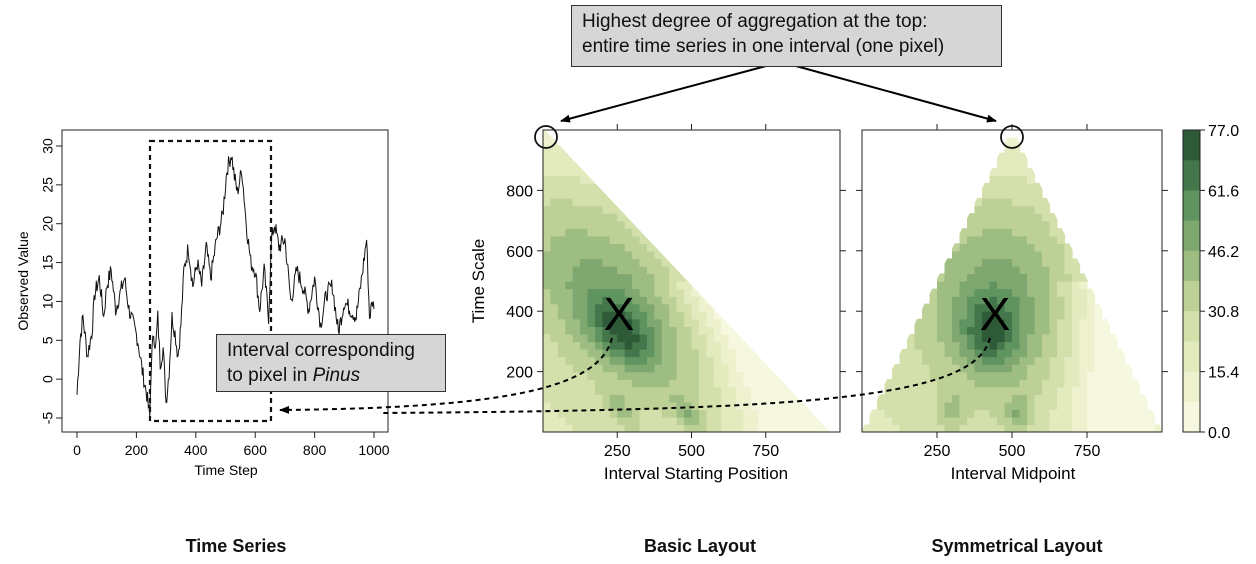 The width and height of the screenshot is (1256, 564). Describe the element at coordinates (231, 445) in the screenshot. I see `ts-x-axis: 0 200 400 600 800 1000` at that location.